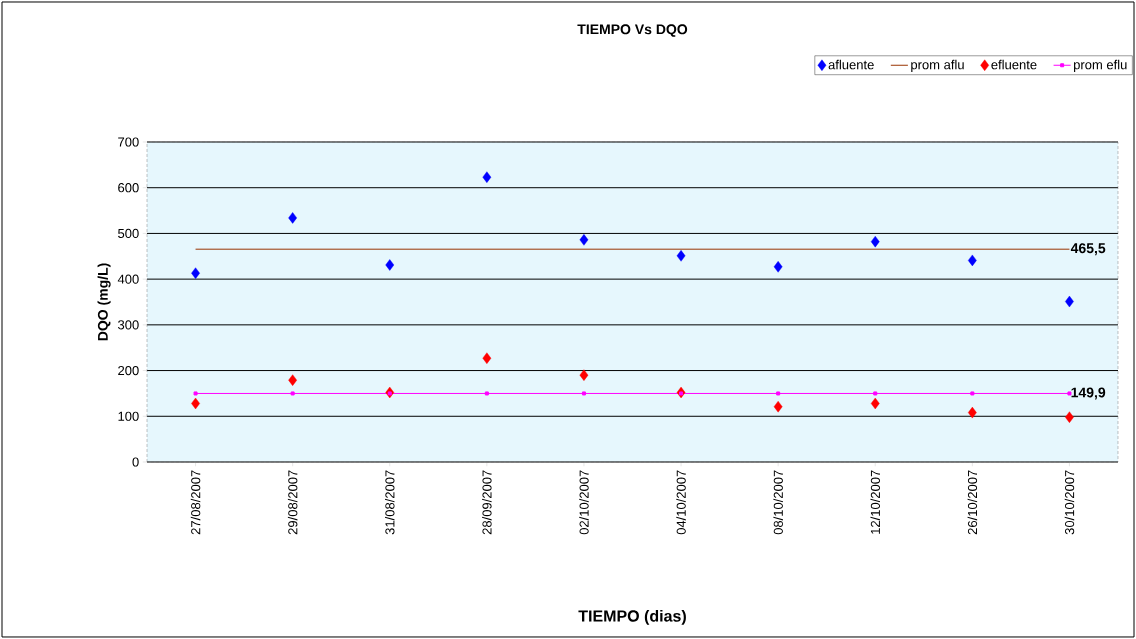 This screenshot has height=639, width=1136. Describe the element at coordinates (487, 502) in the screenshot. I see `x-tick-label: 28/09/2007` at that location.